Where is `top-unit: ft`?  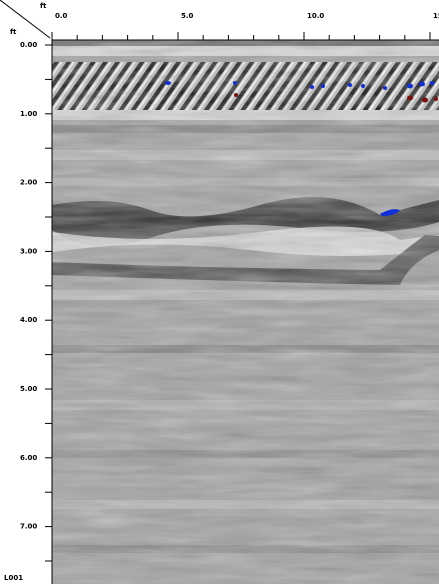 top-unit: ft is located at coordinates (43, 6).